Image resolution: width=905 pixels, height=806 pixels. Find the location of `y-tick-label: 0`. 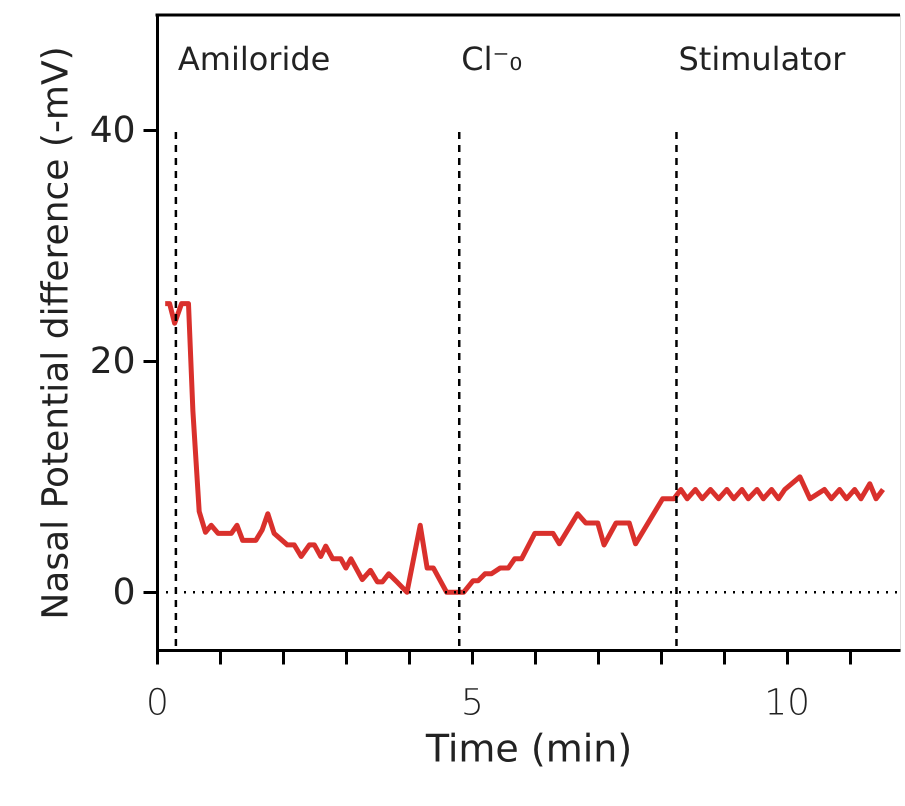

y-tick-label: 0 is located at coordinates (124, 592).